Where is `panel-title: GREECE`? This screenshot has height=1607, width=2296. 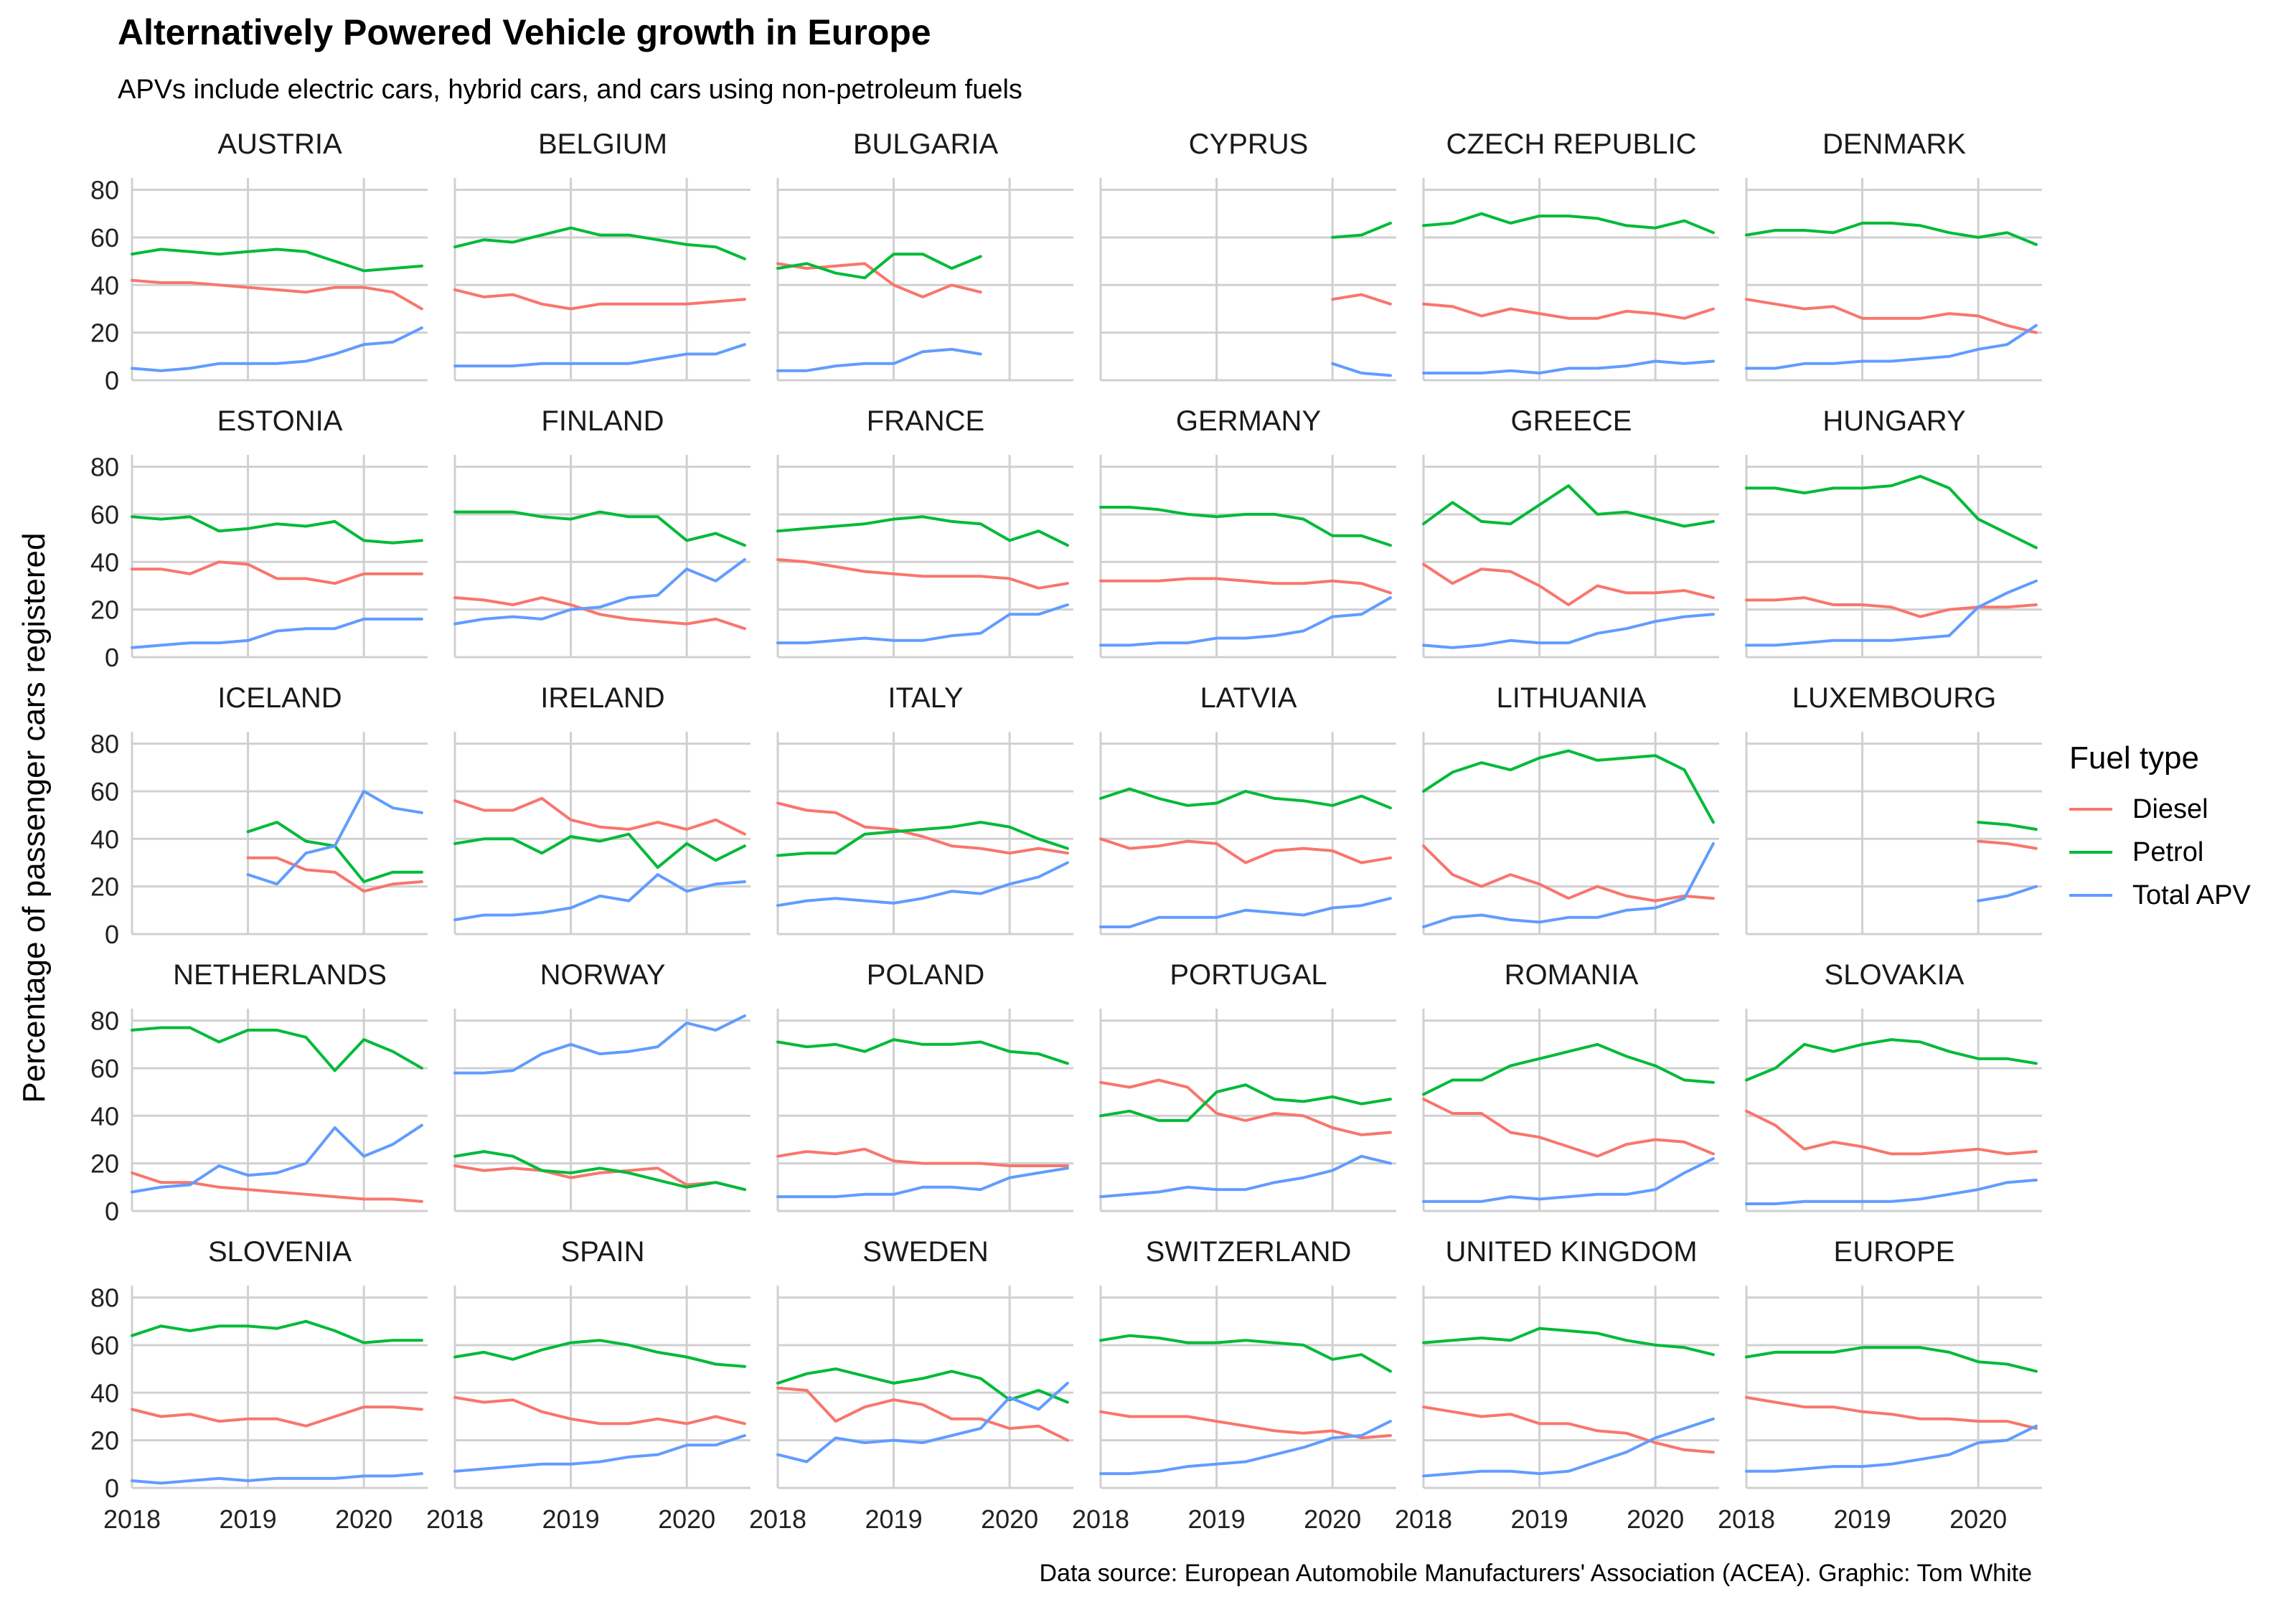
panel-title: GREECE is located at coordinates (1572, 421).